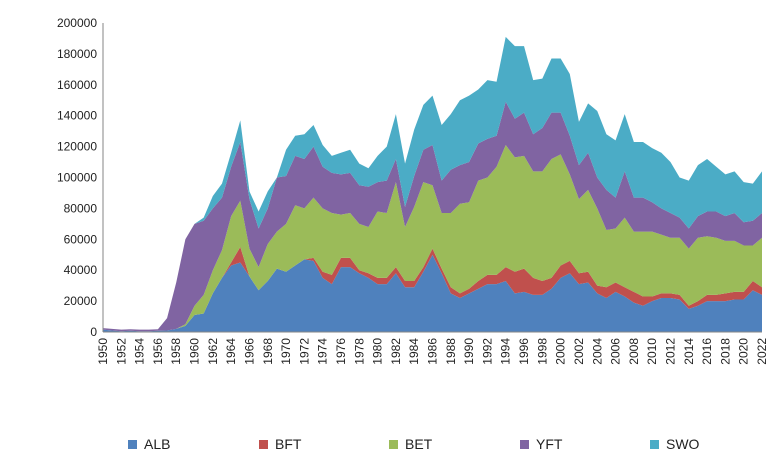 This screenshot has width=770, height=465. I want to click on x-tick-label: 2022, so click(762, 351).